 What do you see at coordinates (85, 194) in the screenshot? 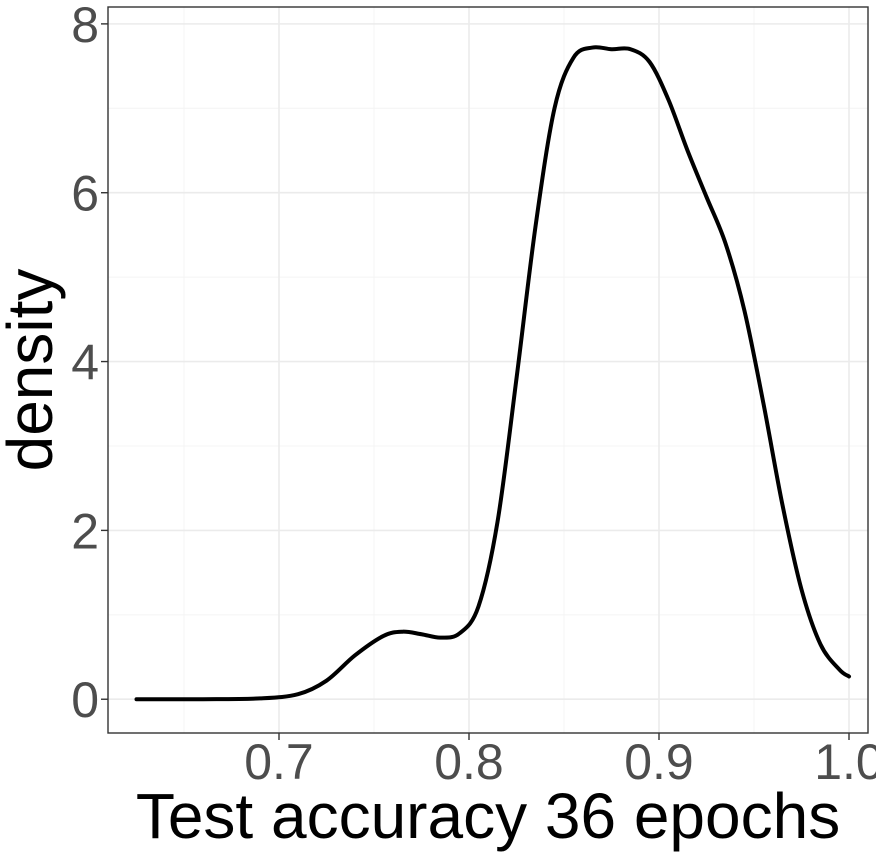
I see `y-tick-label: 6` at bounding box center [85, 194].